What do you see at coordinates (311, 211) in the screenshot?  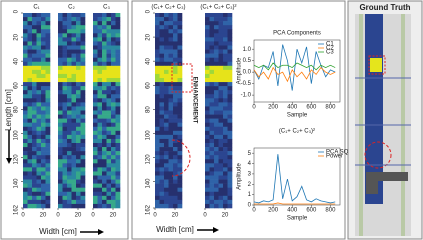 I see `x-tick-label: 600` at bounding box center [311, 211].